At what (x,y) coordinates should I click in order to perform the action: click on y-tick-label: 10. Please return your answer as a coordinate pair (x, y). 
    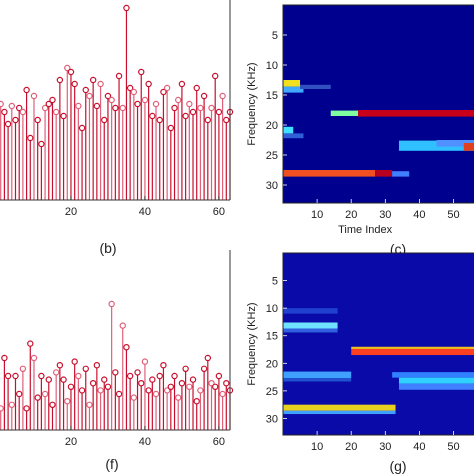
    Looking at the image, I should click on (272, 309).